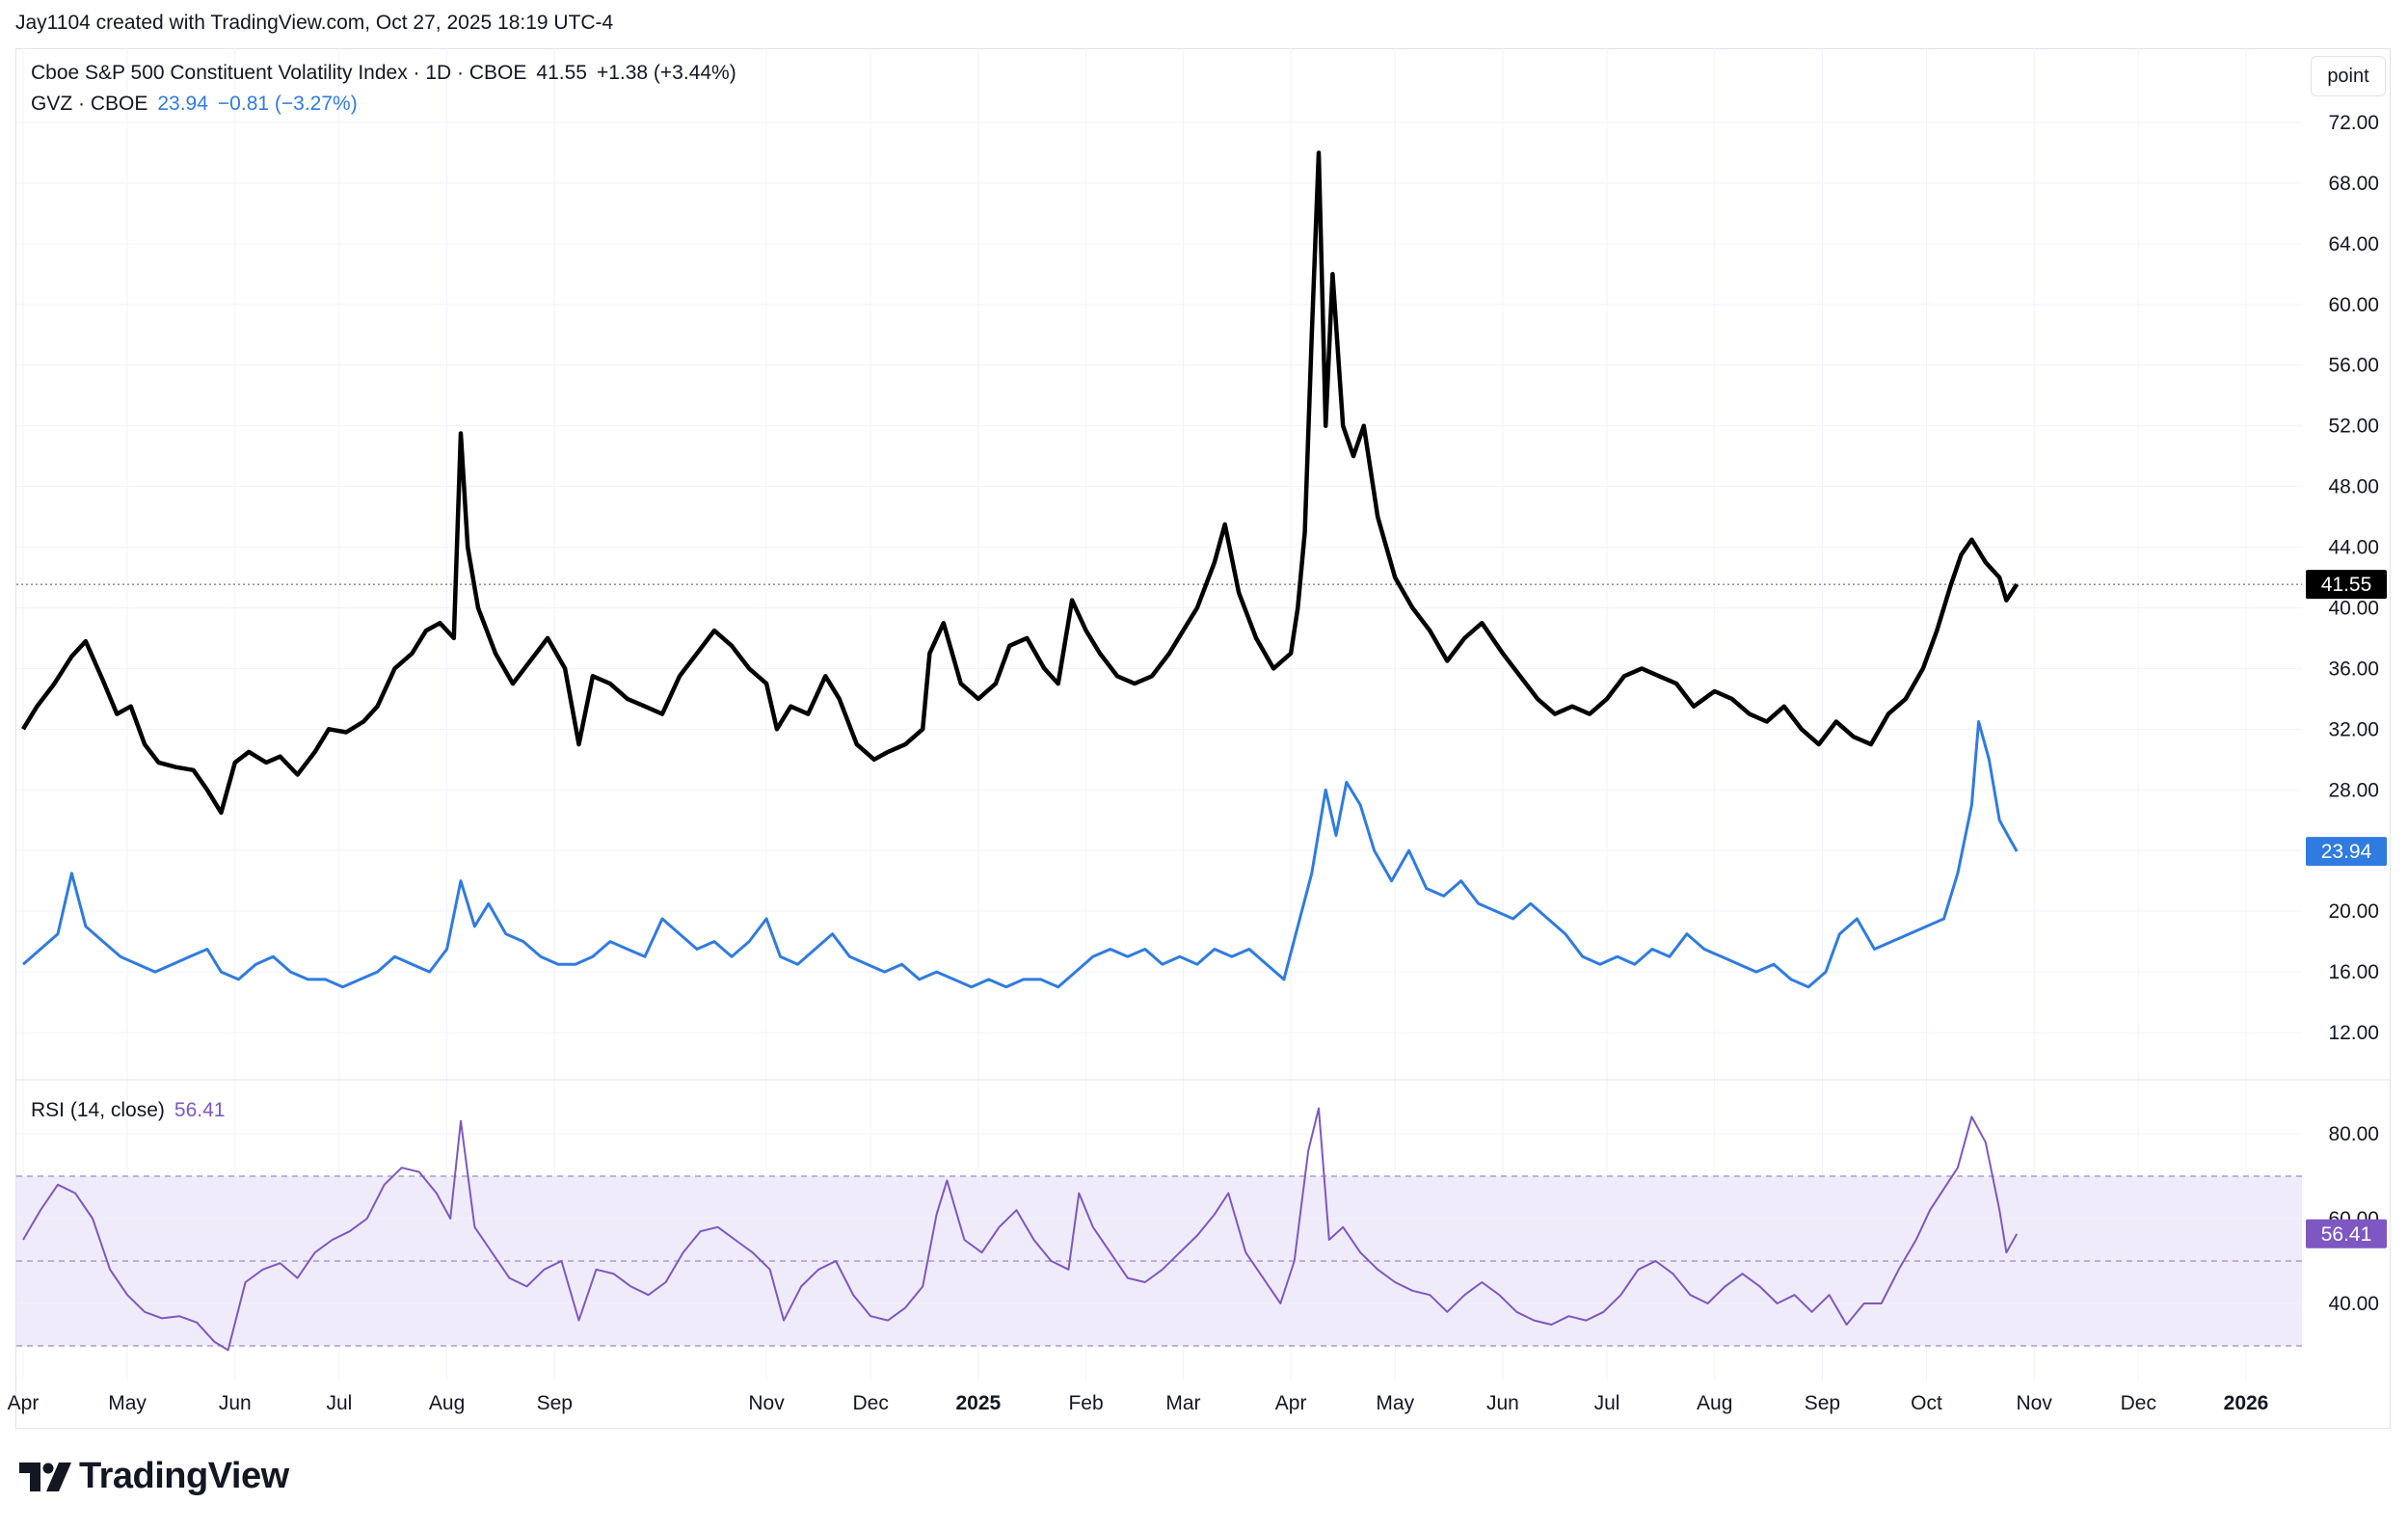 This screenshot has height=1530, width=2408. I want to click on price-tick-label: 72.00, so click(2353, 123).